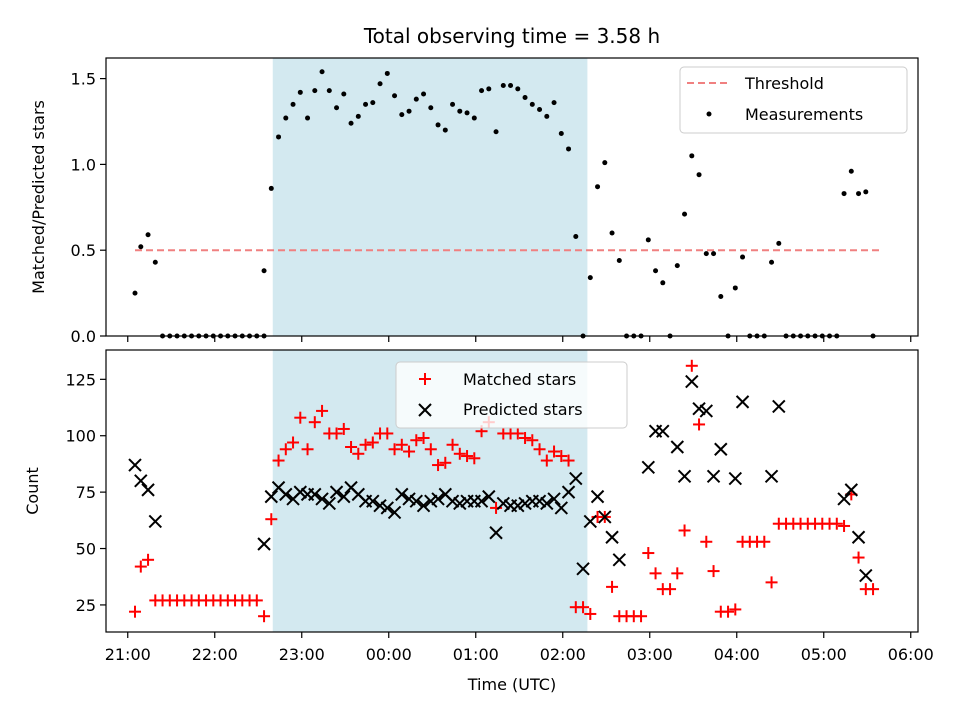 This screenshot has width=960, height=720. I want to click on y-tick-label: 1.5, so click(83, 79).